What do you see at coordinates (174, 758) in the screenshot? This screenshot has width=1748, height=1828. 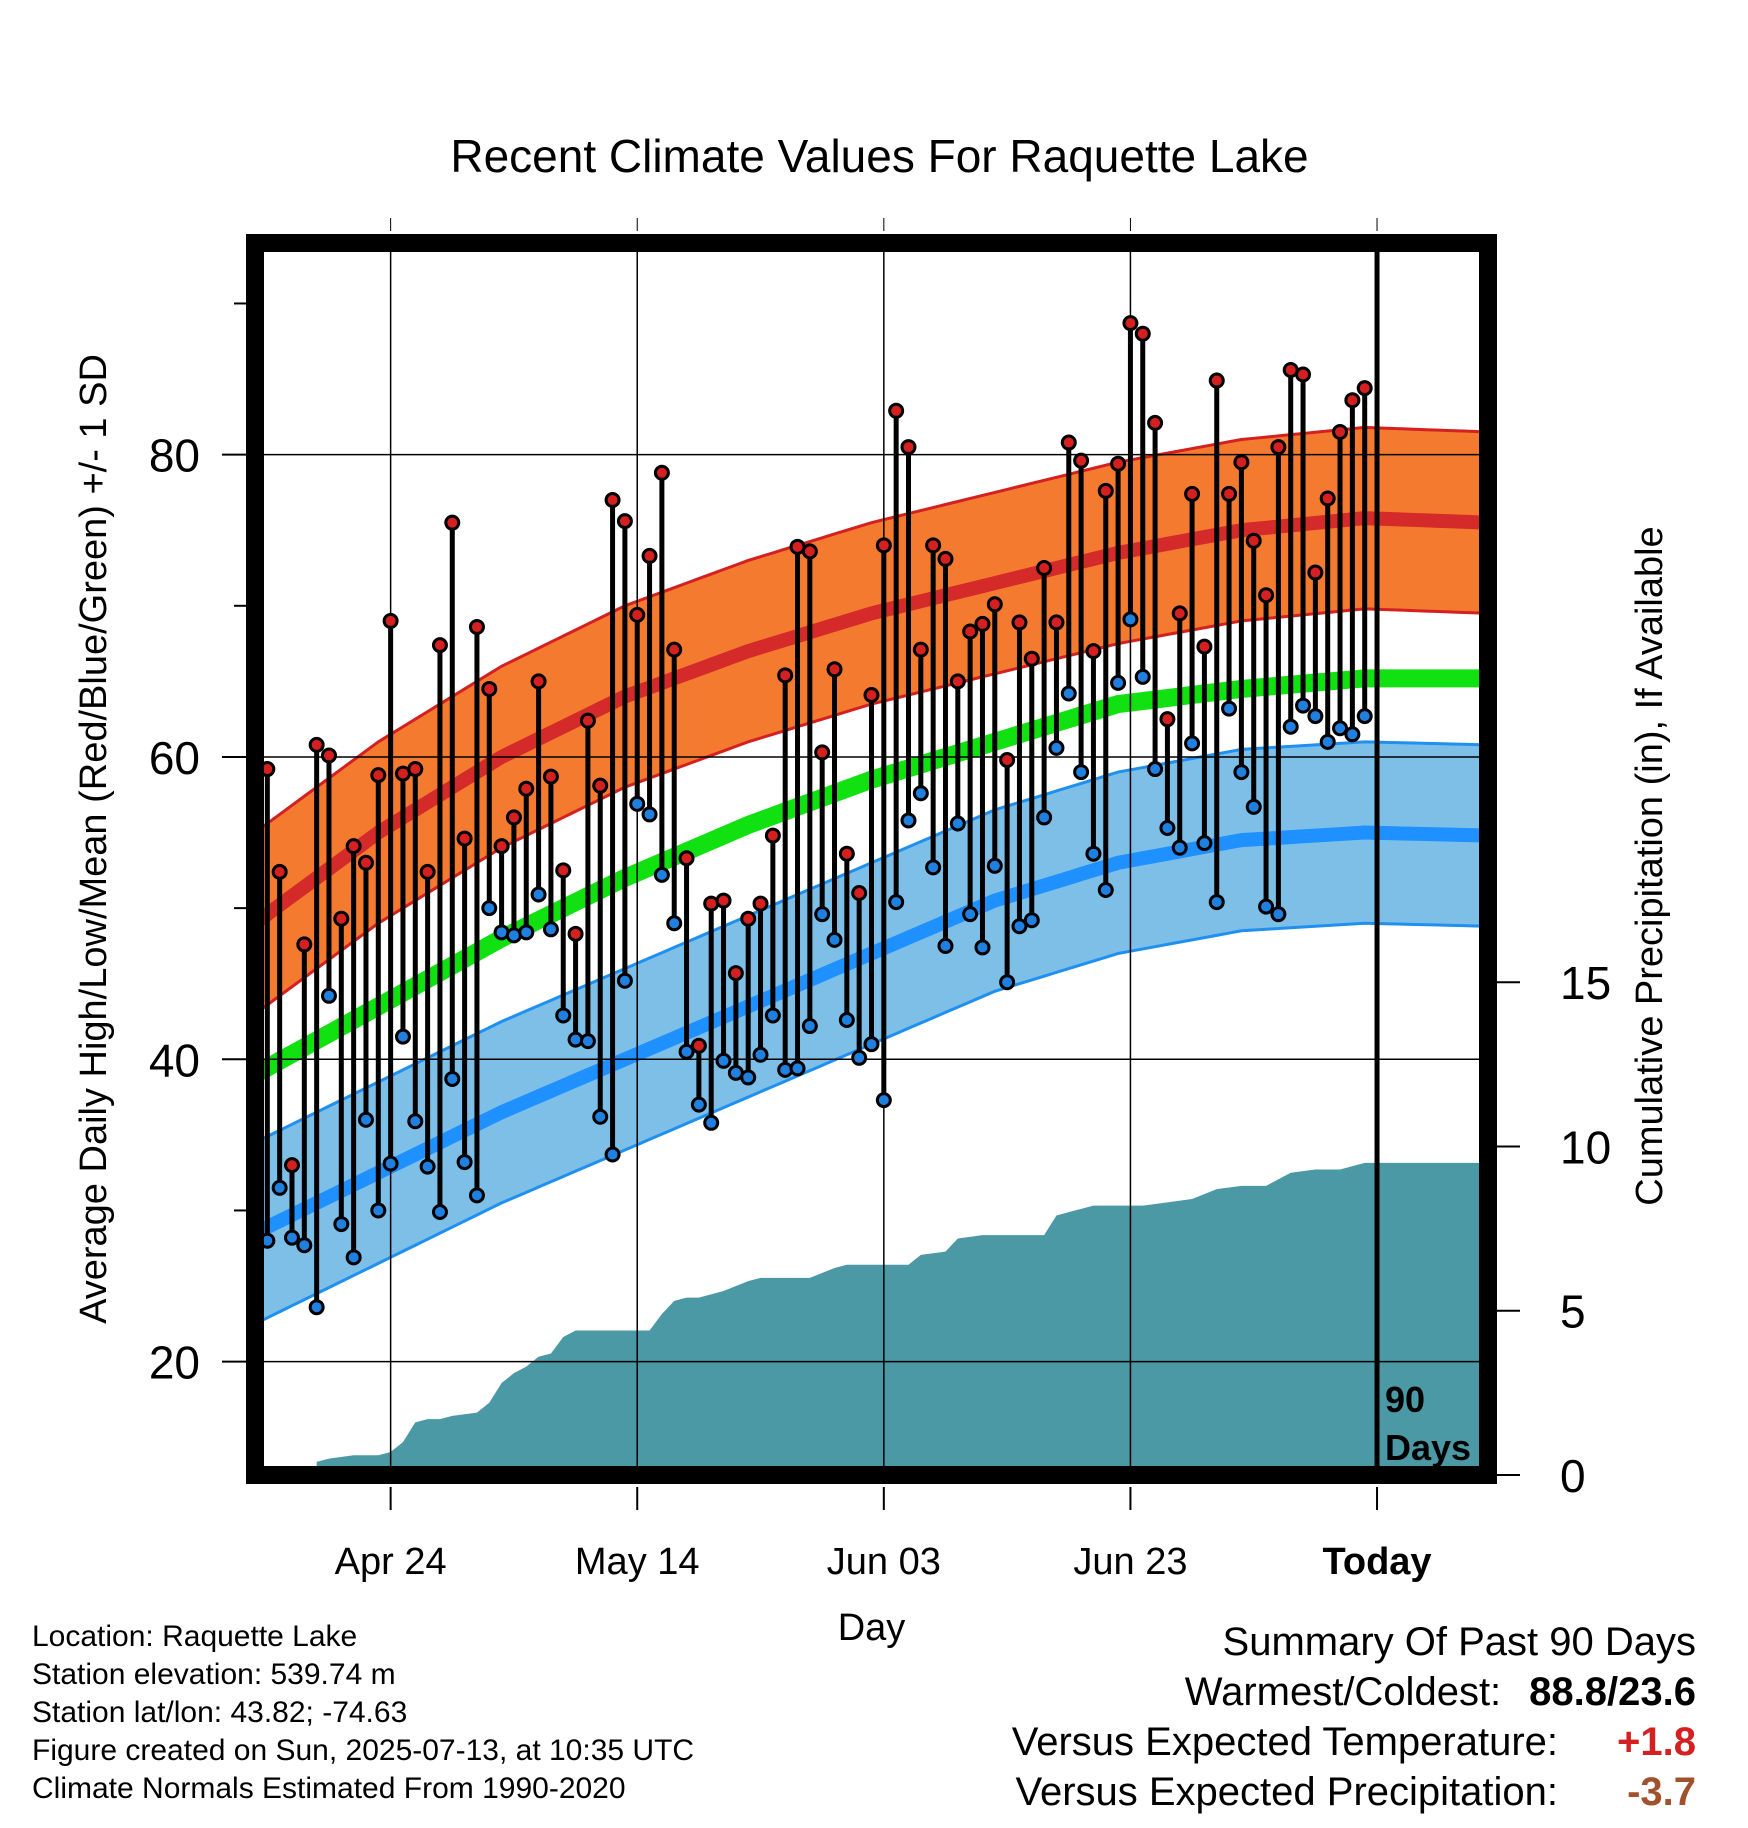 I see `y-tick-label-left: 60` at bounding box center [174, 758].